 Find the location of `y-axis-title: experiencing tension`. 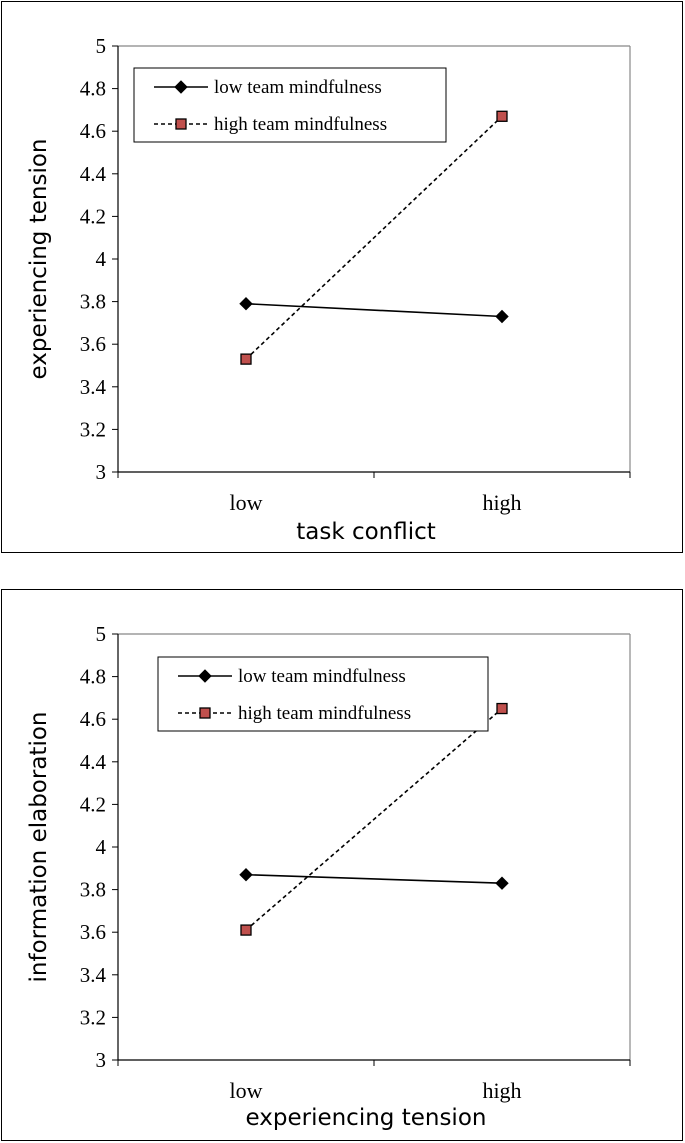

y-axis-title: experiencing tension is located at coordinates (39, 259).